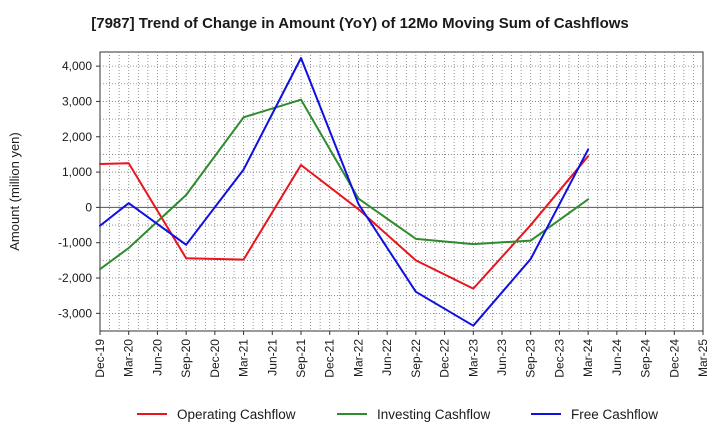  Describe the element at coordinates (387, 357) in the screenshot. I see `x-tick-label: Jun-22` at that location.